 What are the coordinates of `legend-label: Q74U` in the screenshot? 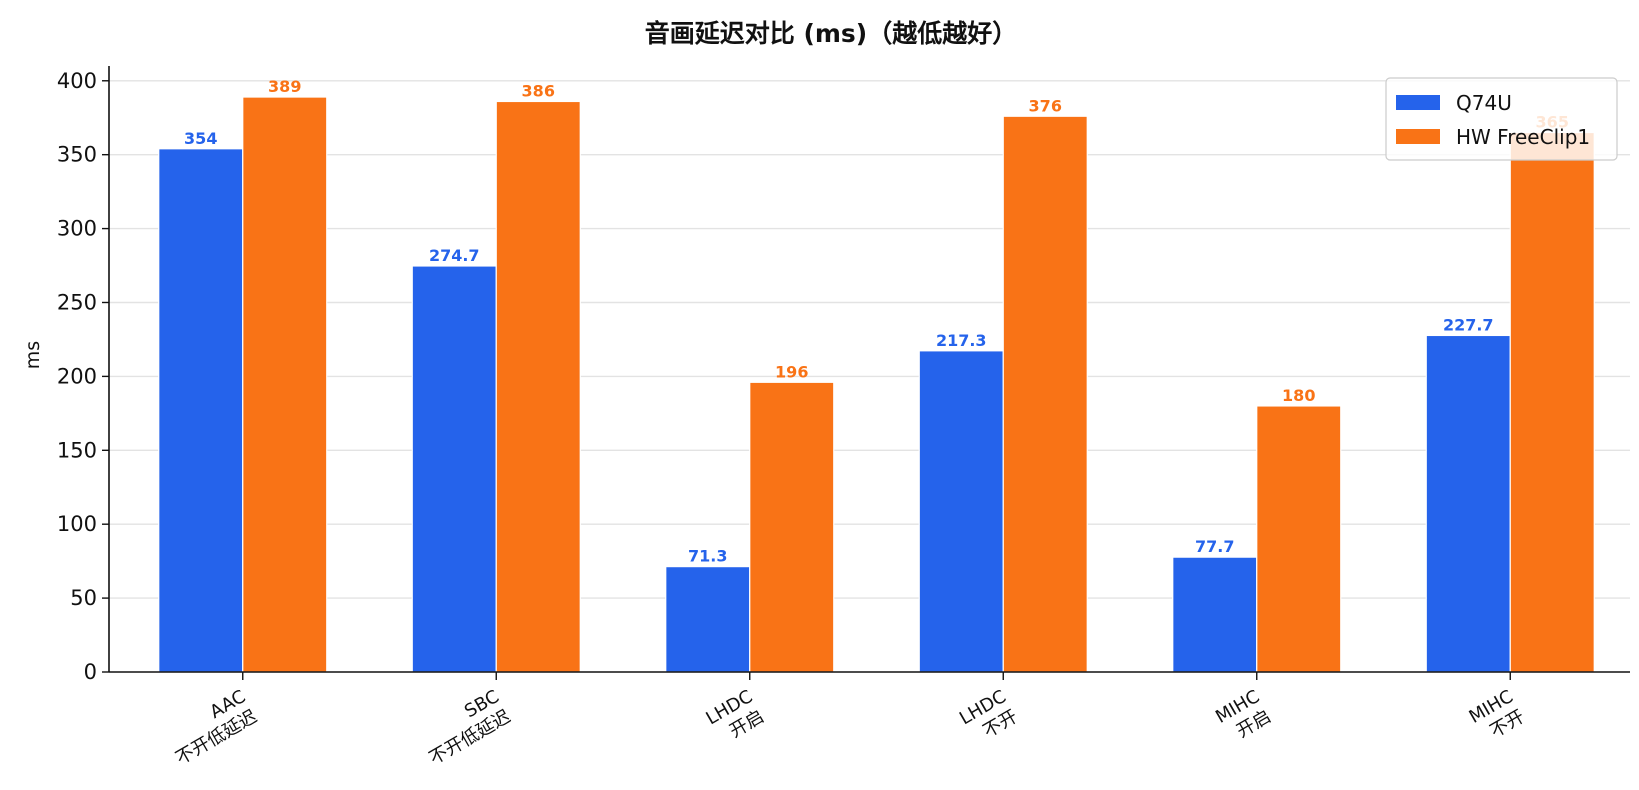 It's located at (1484, 103).